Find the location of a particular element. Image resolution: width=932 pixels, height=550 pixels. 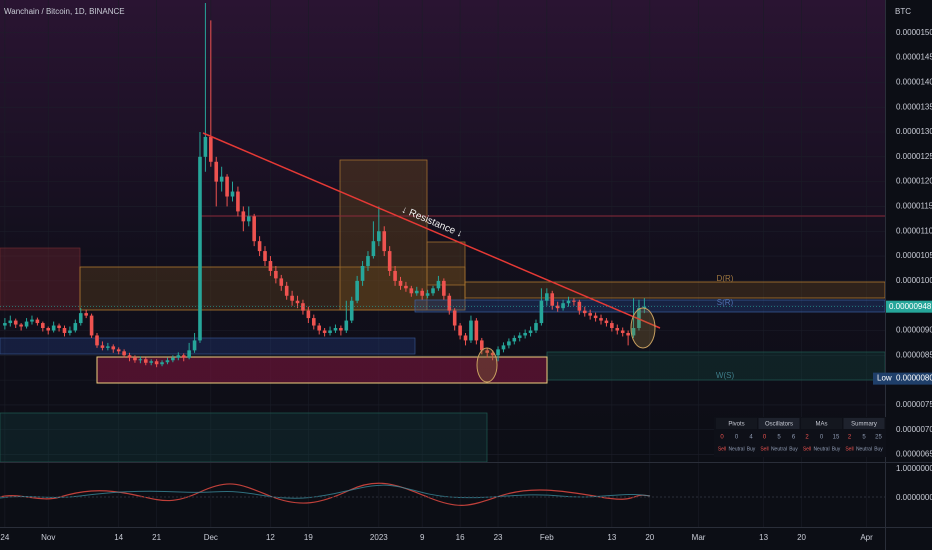

last-price-tag is located at coordinates (909, 306).